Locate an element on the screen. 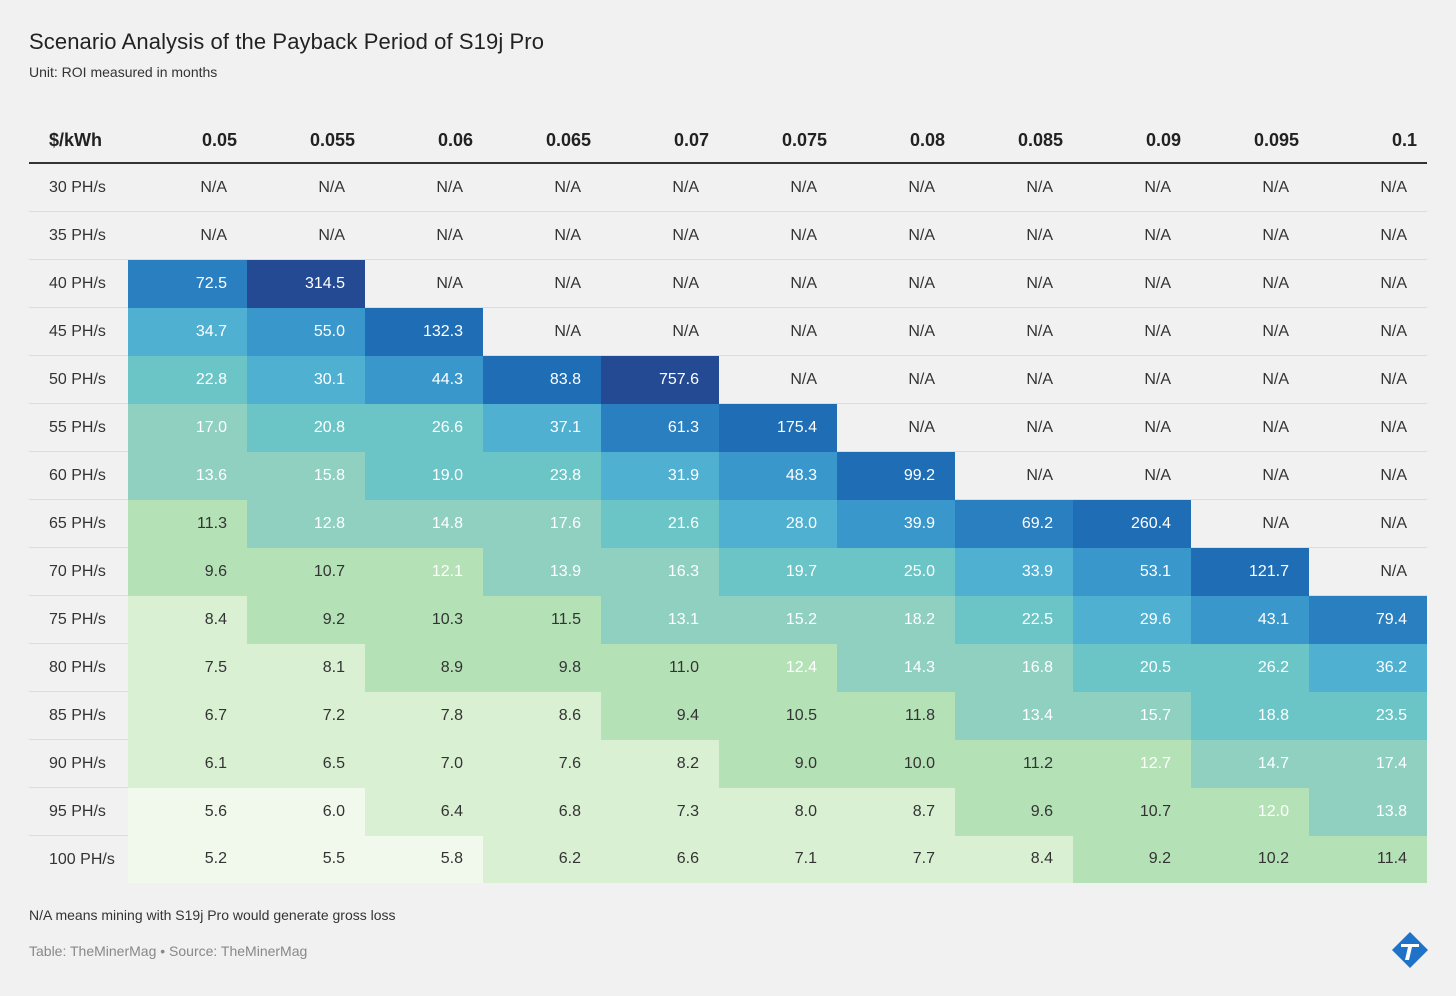  heatmap-cell: 12.4 is located at coordinates (778, 667).